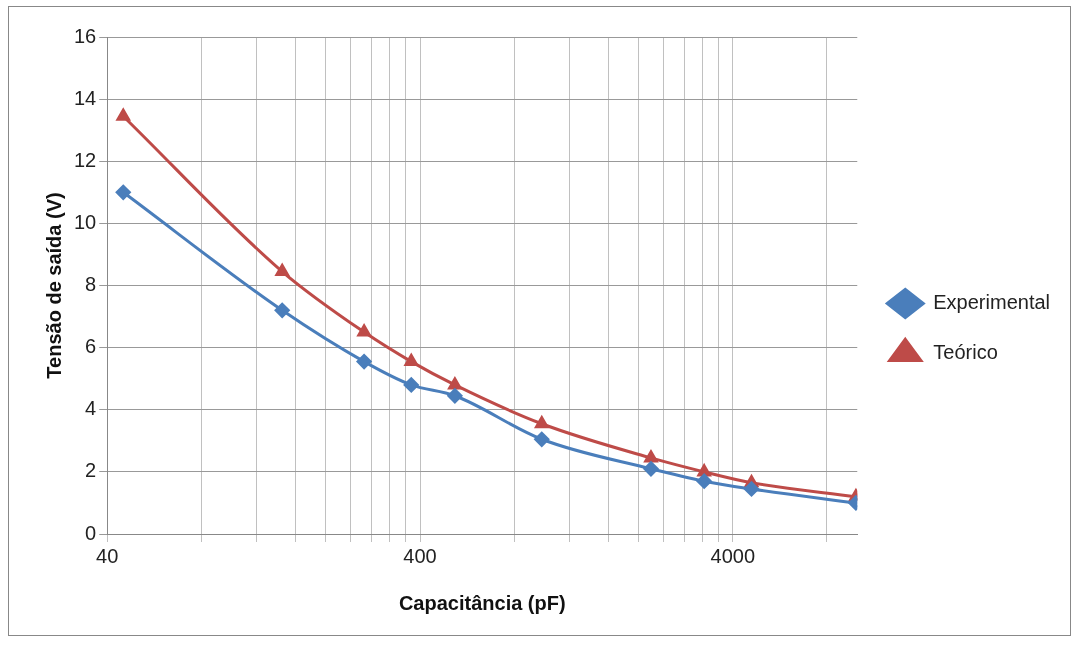  Describe the element at coordinates (482, 602) in the screenshot. I see `x-axis-title: Capacitância (pF)` at that location.